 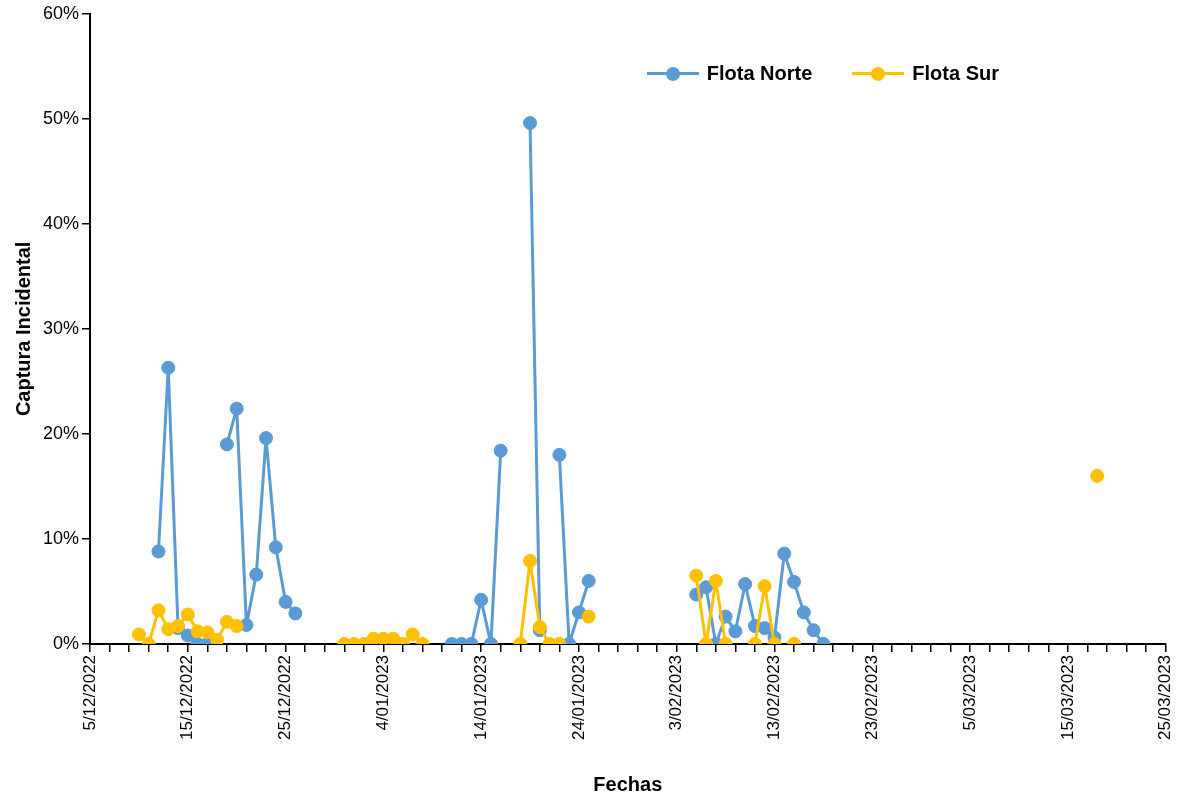 What do you see at coordinates (1067, 697) in the screenshot?
I see `x-tick-label: 15/03/2023` at bounding box center [1067, 697].